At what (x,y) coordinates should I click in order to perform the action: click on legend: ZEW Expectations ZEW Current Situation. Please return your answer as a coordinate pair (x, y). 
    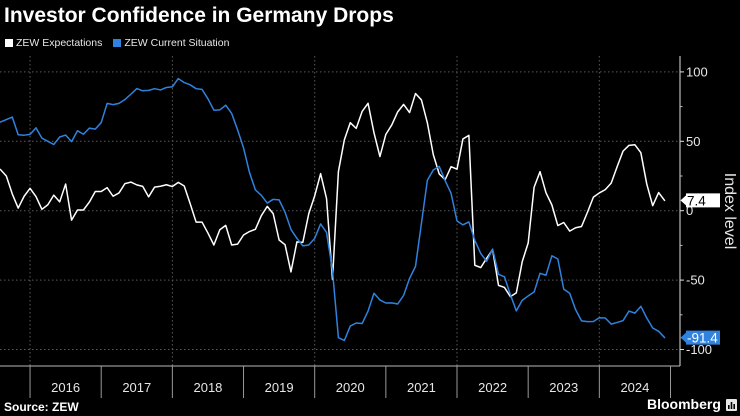
    Looking at the image, I should click on (122, 43).